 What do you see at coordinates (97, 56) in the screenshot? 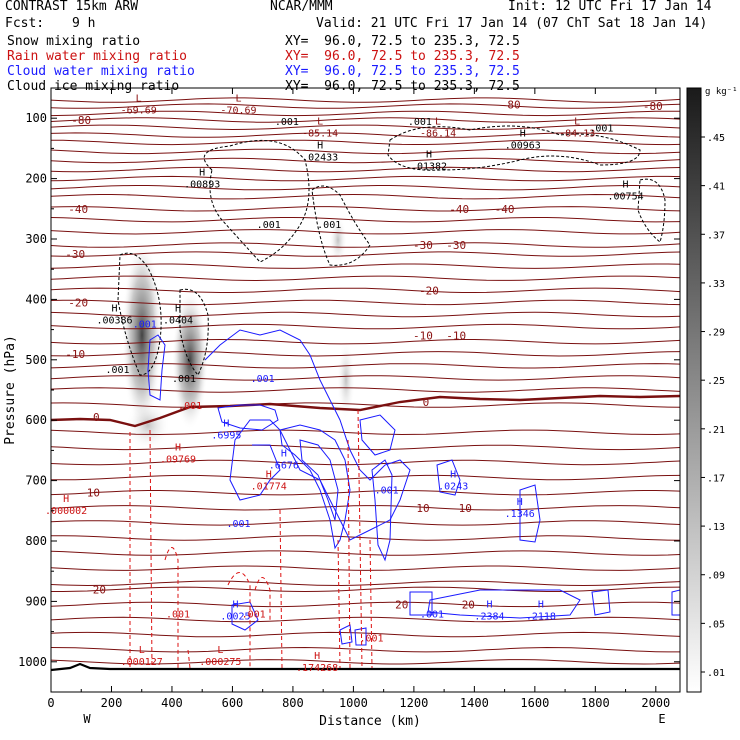
I see `field-name-rain: Rain water mixing ratio` at bounding box center [97, 56].